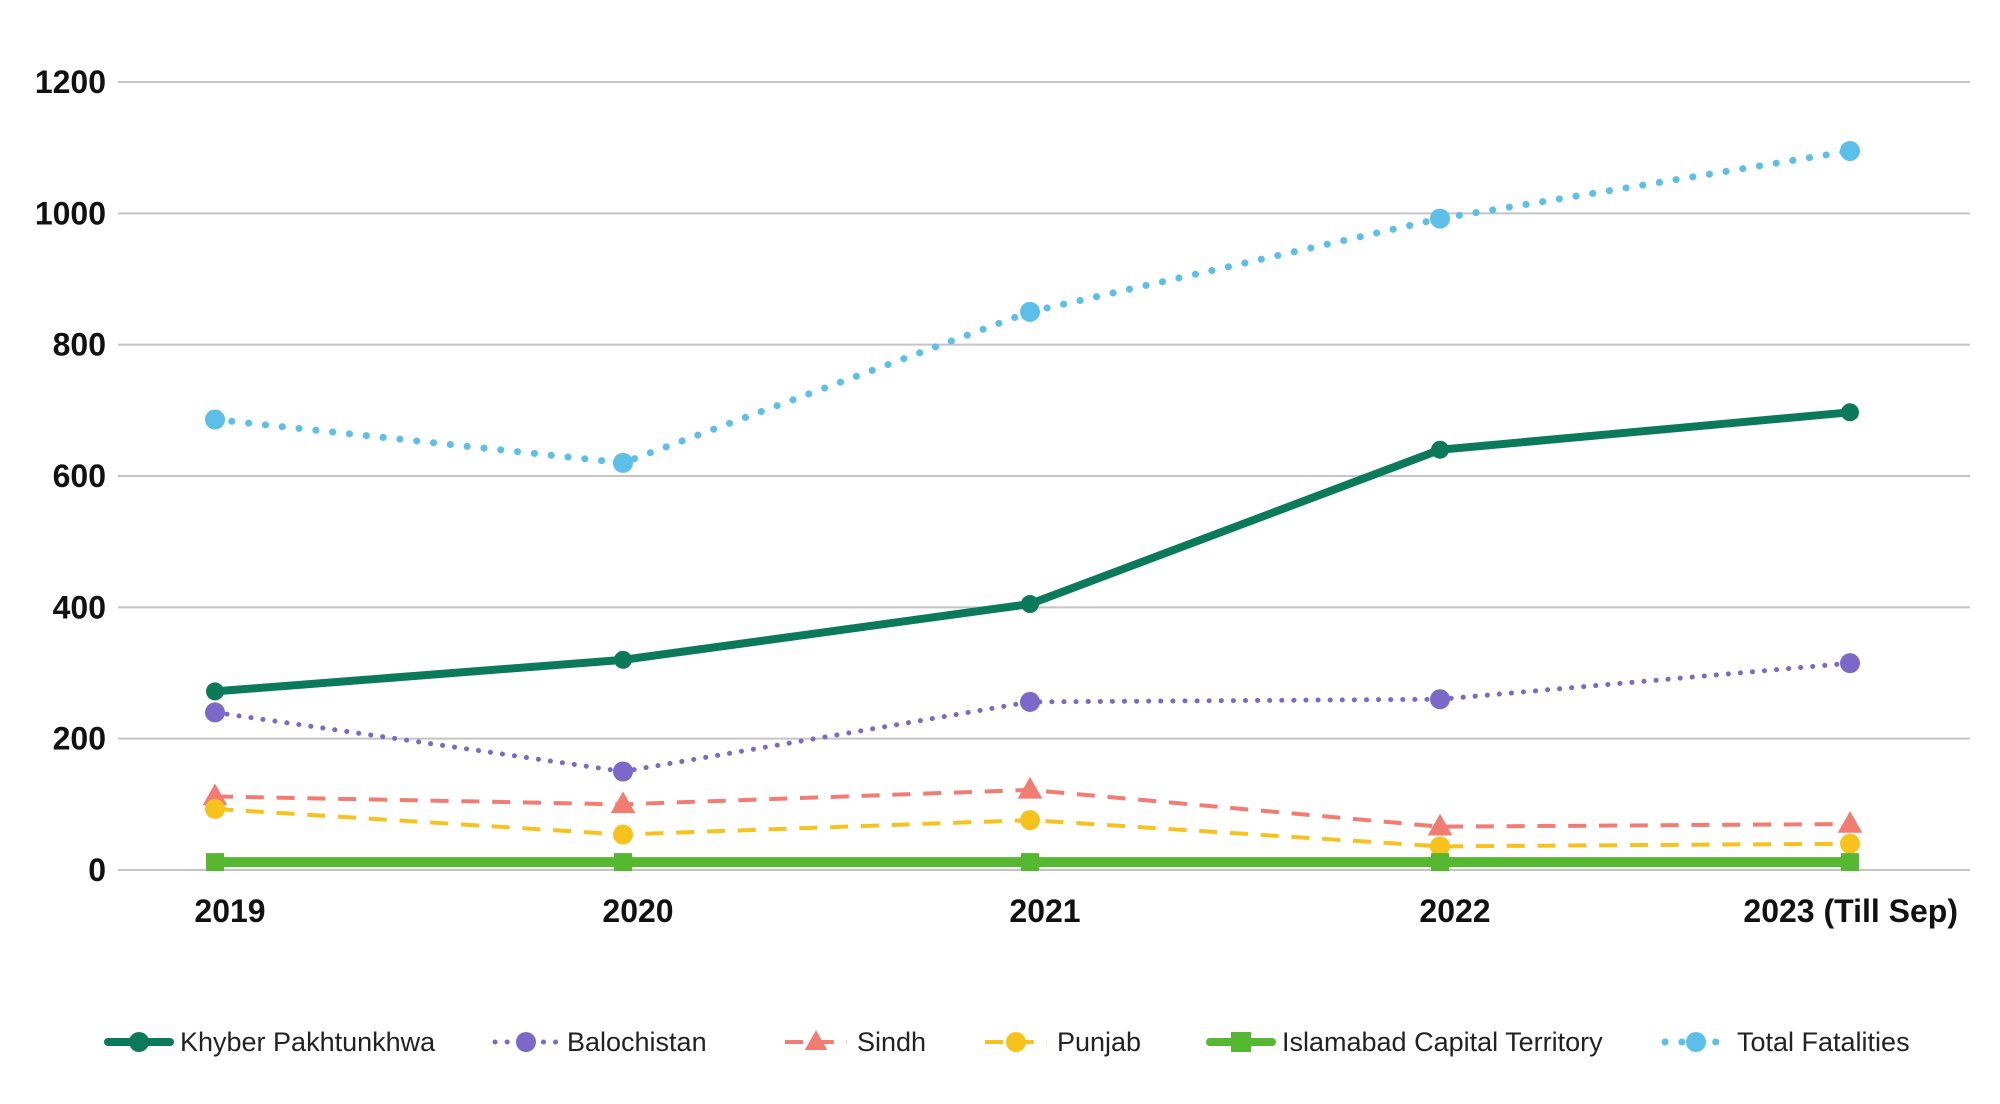  What do you see at coordinates (1442, 1042) in the screenshot?
I see `legend-label: Islamabad Capital Territory` at bounding box center [1442, 1042].